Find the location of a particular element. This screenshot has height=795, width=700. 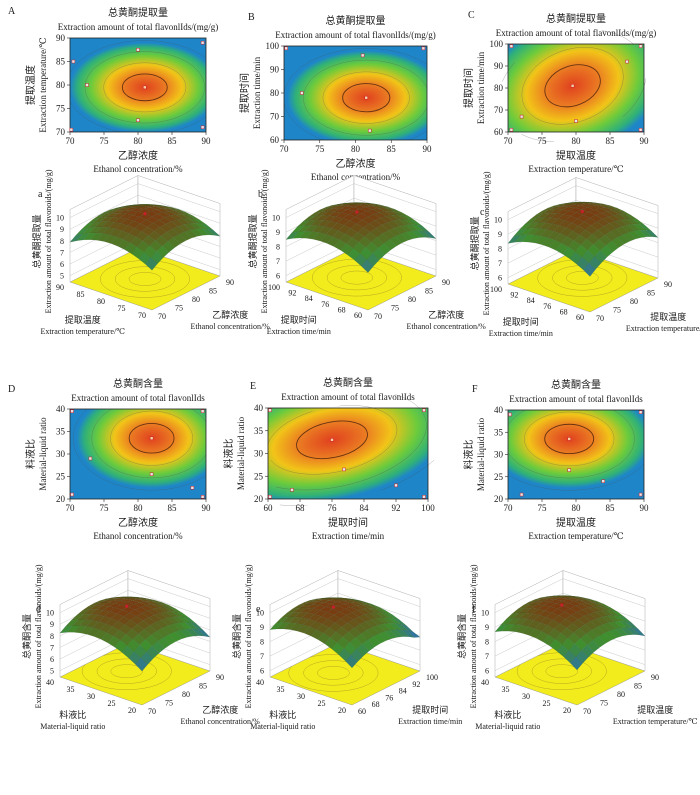

left-axis-label-cn: 料液比 is located at coordinates (507, 714).